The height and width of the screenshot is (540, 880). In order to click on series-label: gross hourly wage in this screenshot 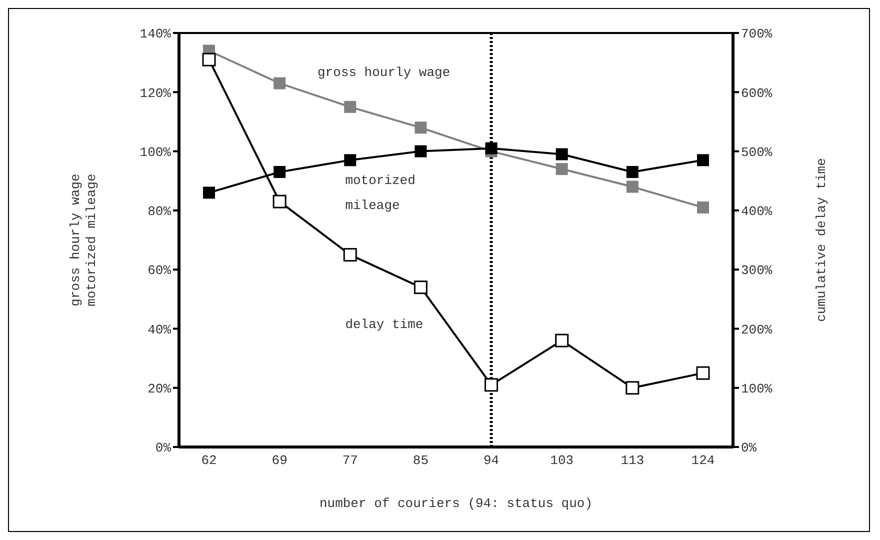, I will do `click(384, 72)`.